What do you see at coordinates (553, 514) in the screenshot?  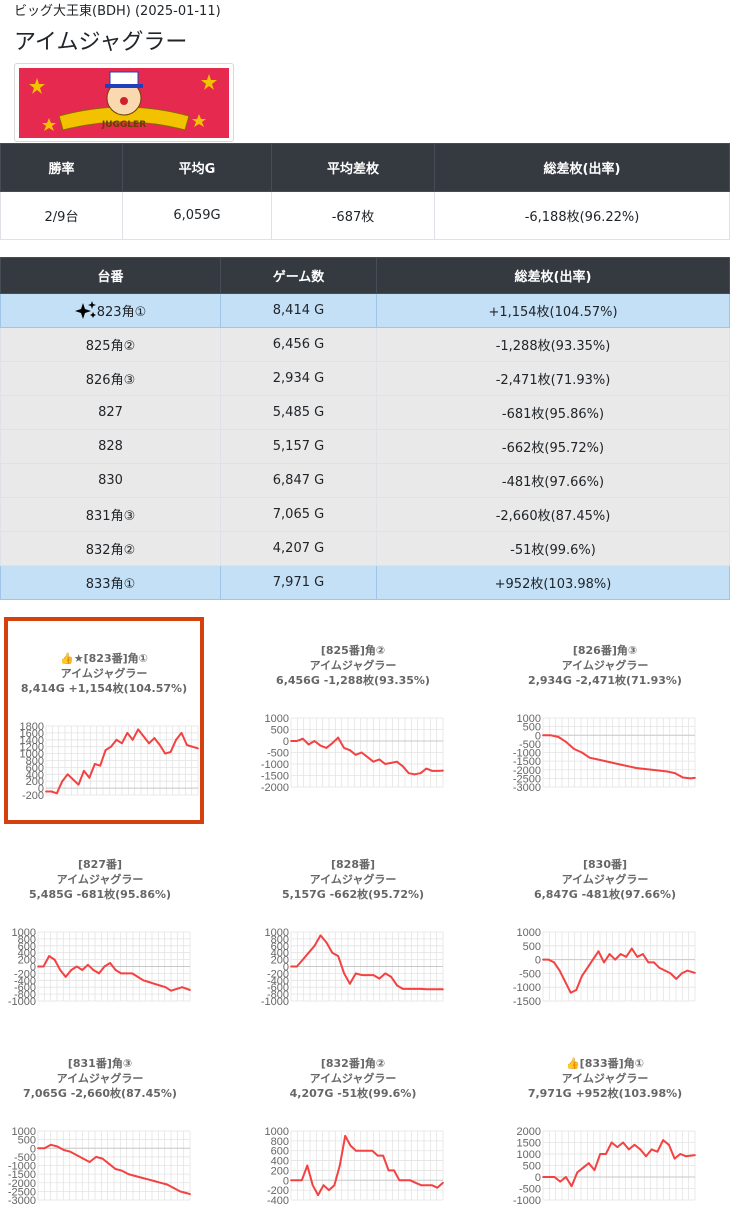 I see `machine-diff-cell: -2,660枚(87.45%)` at bounding box center [553, 514].